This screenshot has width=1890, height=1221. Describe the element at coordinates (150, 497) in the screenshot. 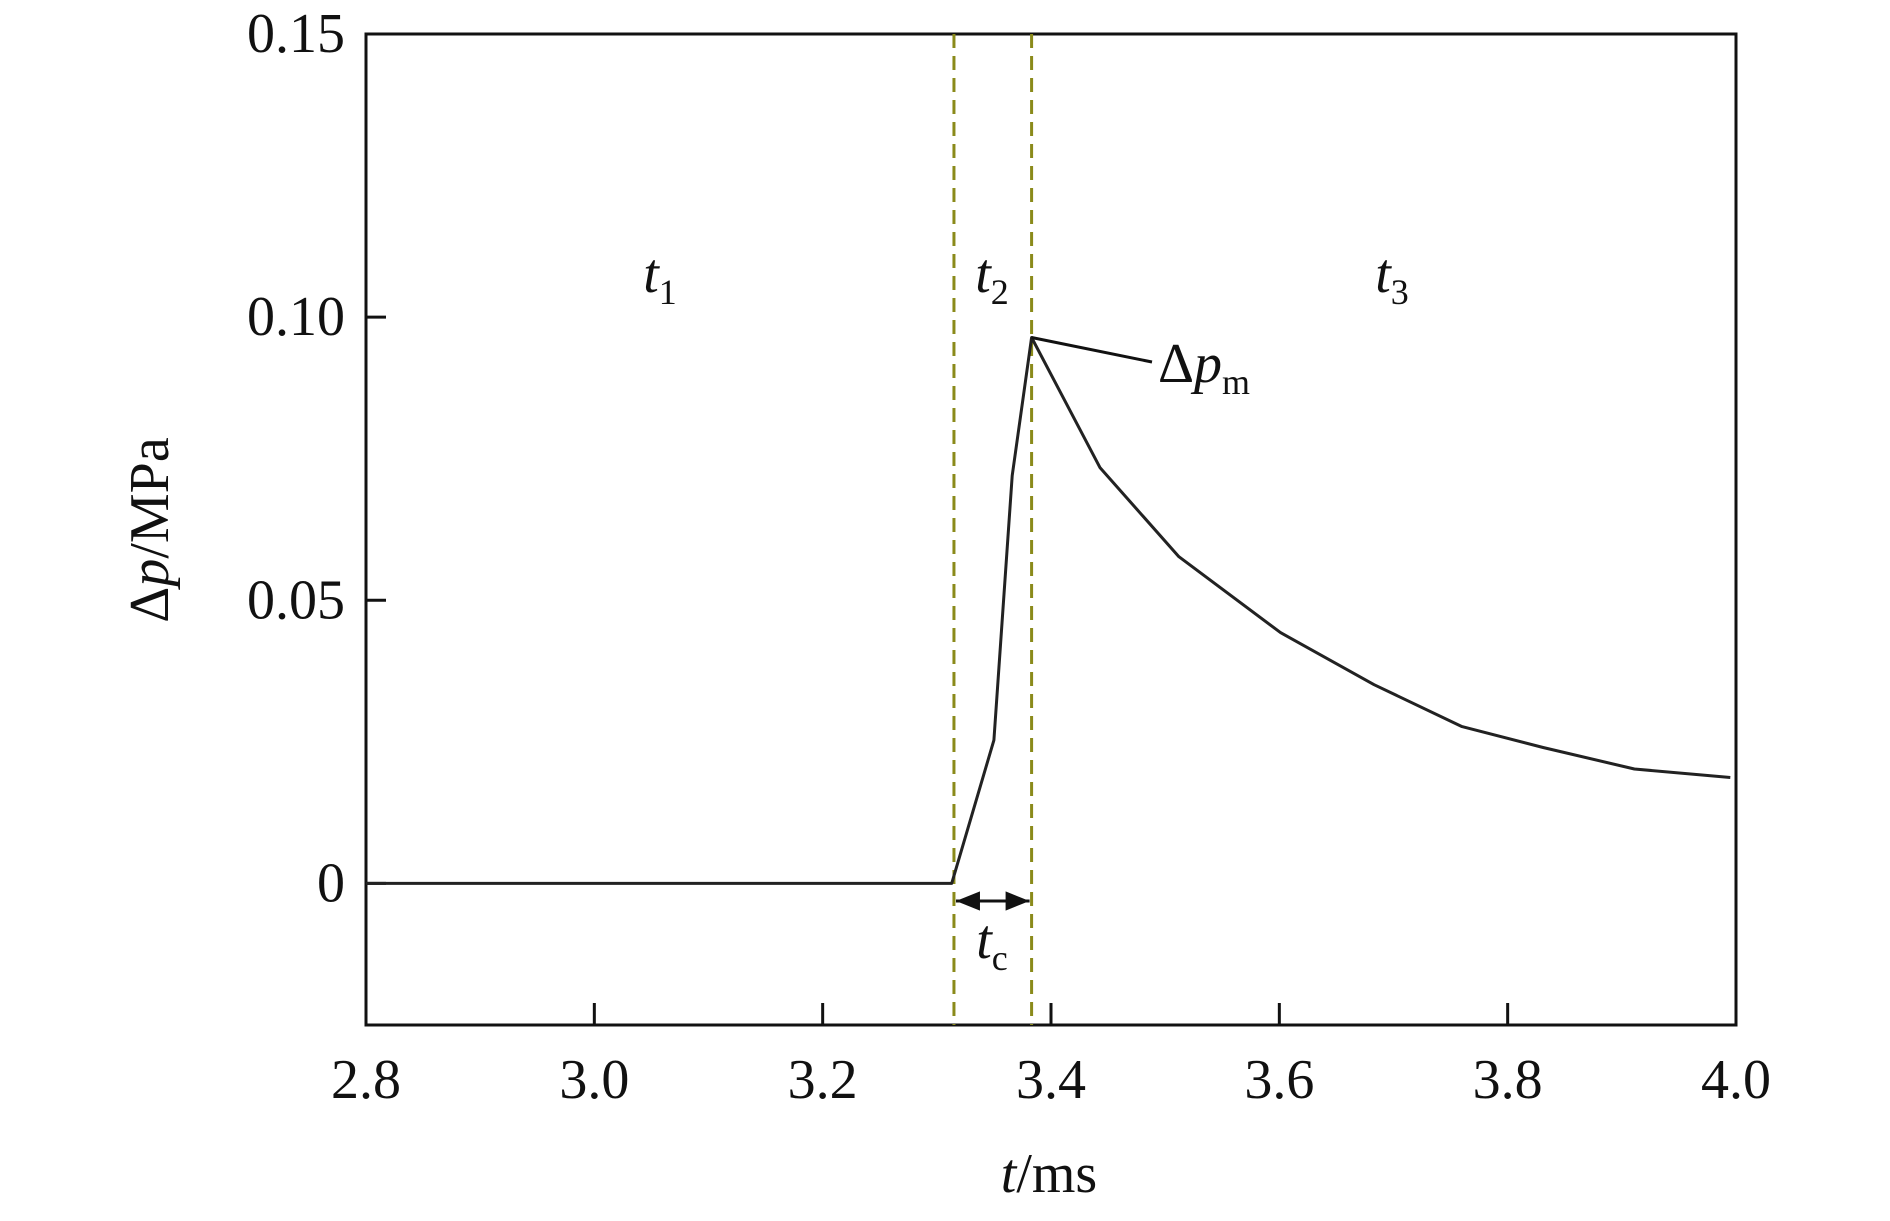

I see `y-label-unit: /MPa` at that location.